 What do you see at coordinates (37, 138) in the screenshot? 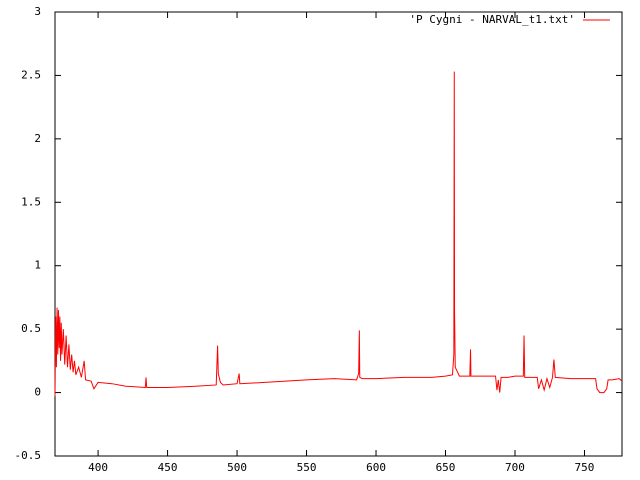
I see `y-tick-label: 2` at bounding box center [37, 138].